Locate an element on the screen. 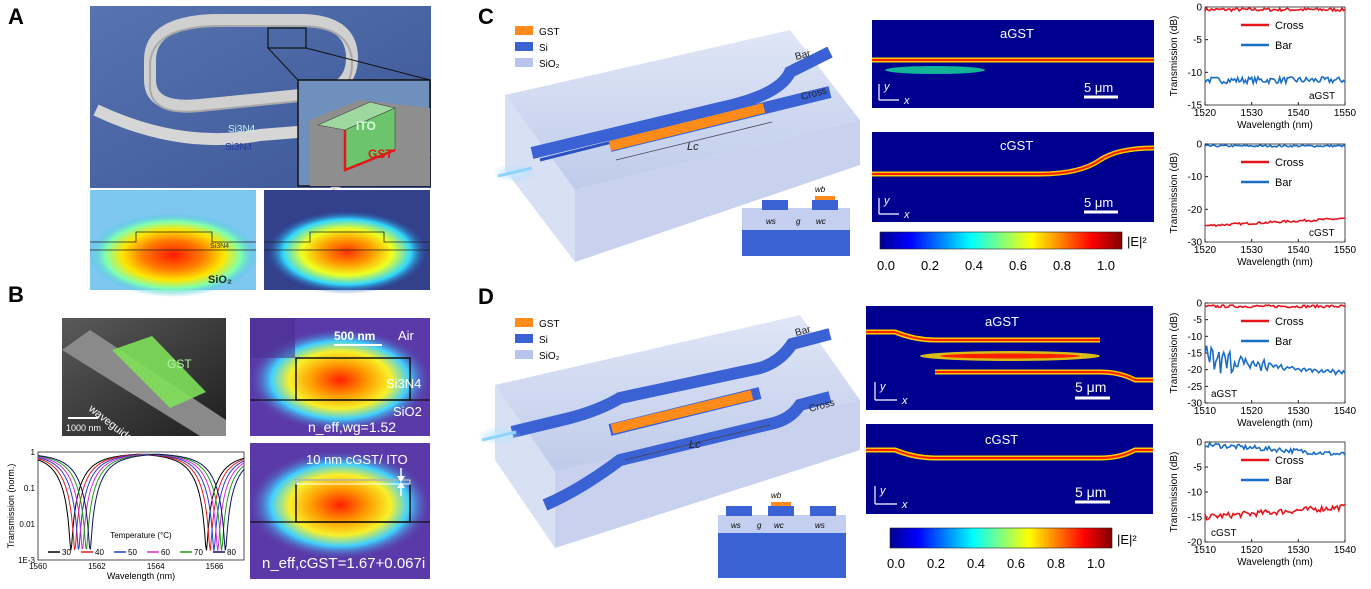  legend-label: 30 is located at coordinates (66, 552).